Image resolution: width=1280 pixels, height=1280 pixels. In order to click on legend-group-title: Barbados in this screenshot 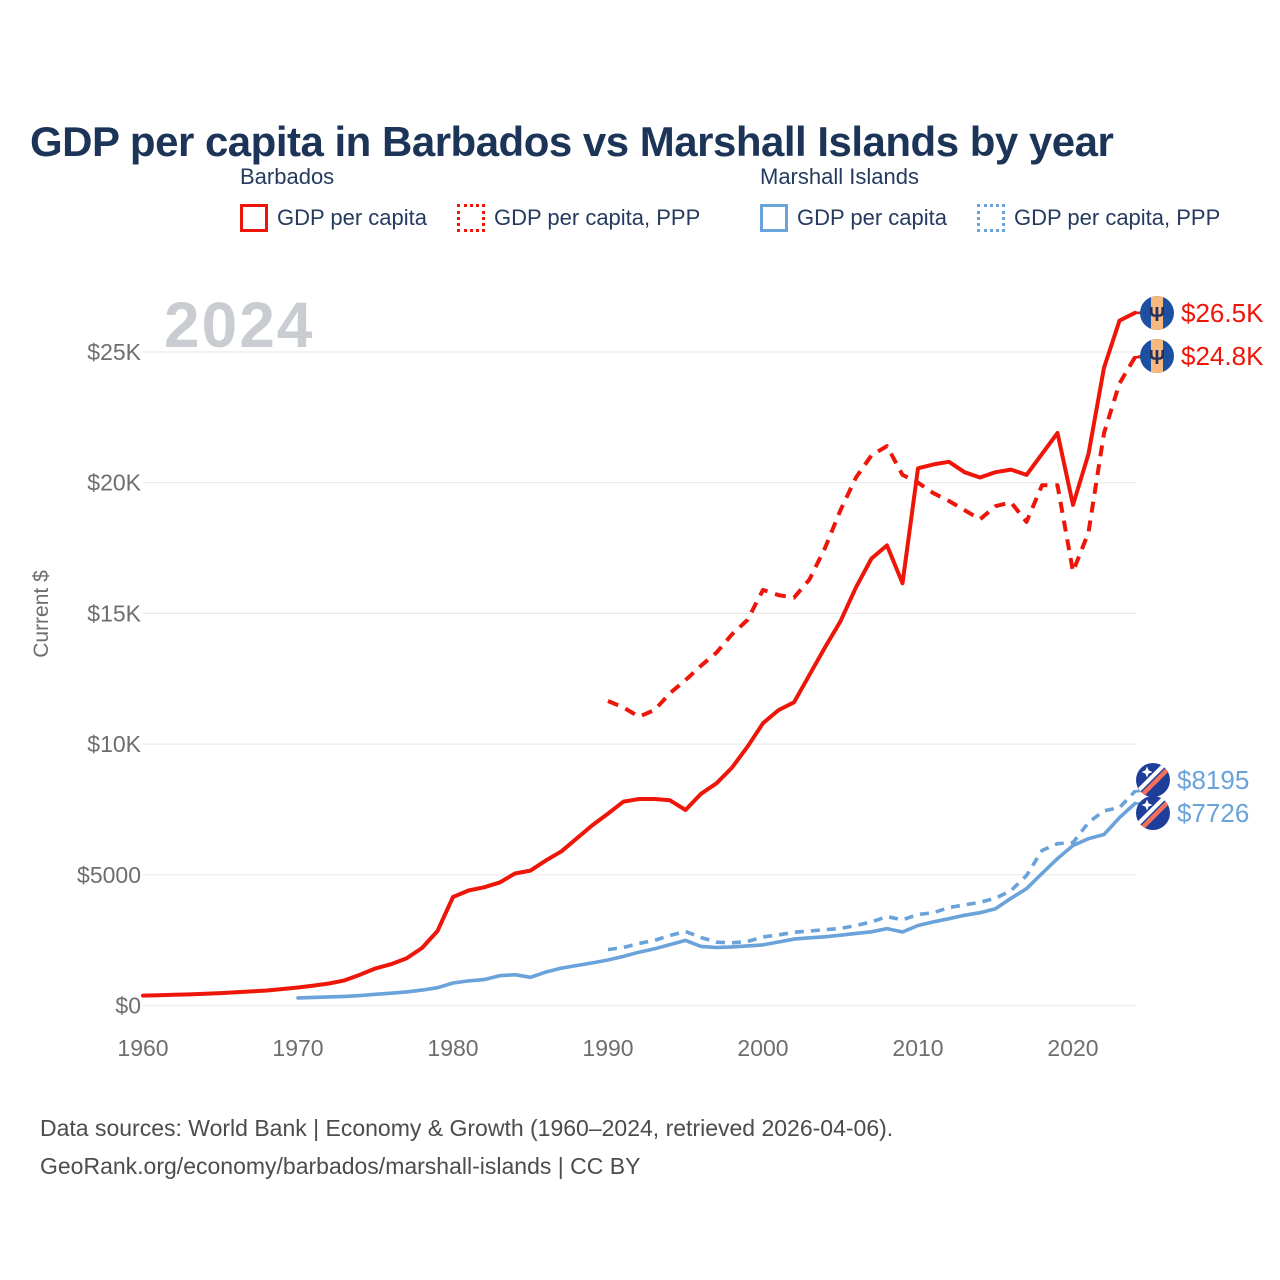, I will do `click(287, 176)`.